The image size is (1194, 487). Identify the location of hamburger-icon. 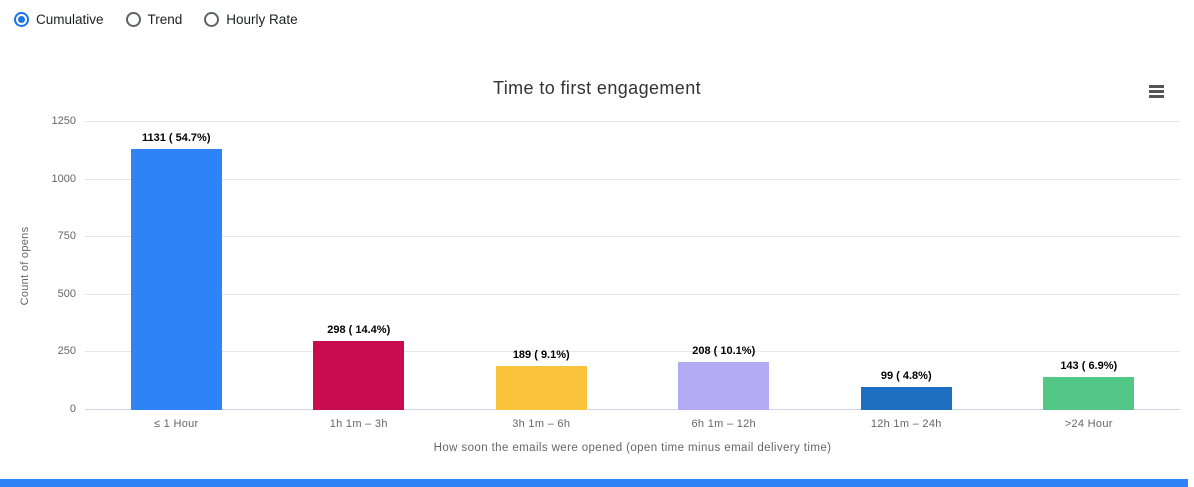
(1156, 91).